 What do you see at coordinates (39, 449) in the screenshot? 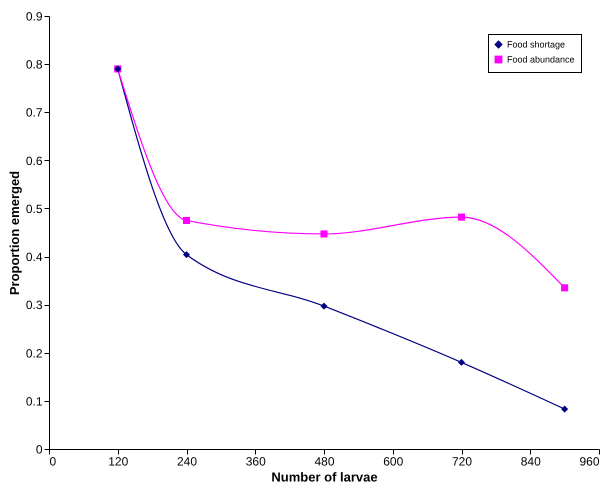
I see `y-tick-label: 0` at bounding box center [39, 449].